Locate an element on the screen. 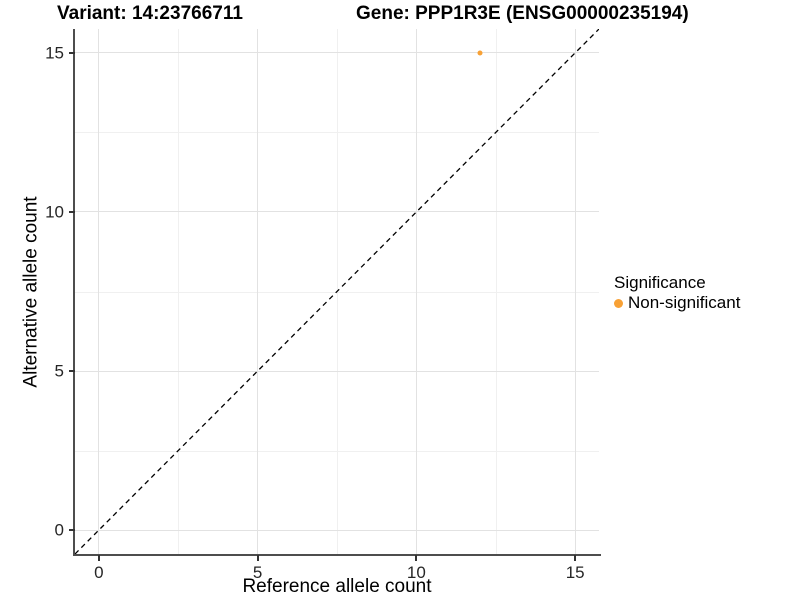 This screenshot has width=800, height=600. x-axis-title: Reference allele count is located at coordinates (337, 586).